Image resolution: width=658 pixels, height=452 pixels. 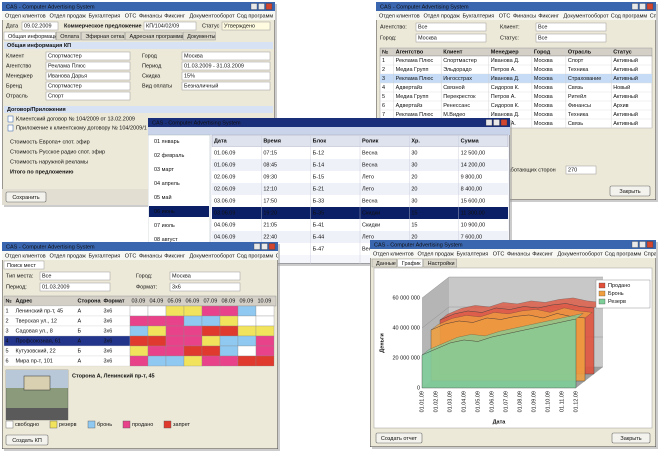 What do you see at coordinates (67, 77) in the screenshot?
I see `field-value: Иванова Дарья` at bounding box center [67, 77].